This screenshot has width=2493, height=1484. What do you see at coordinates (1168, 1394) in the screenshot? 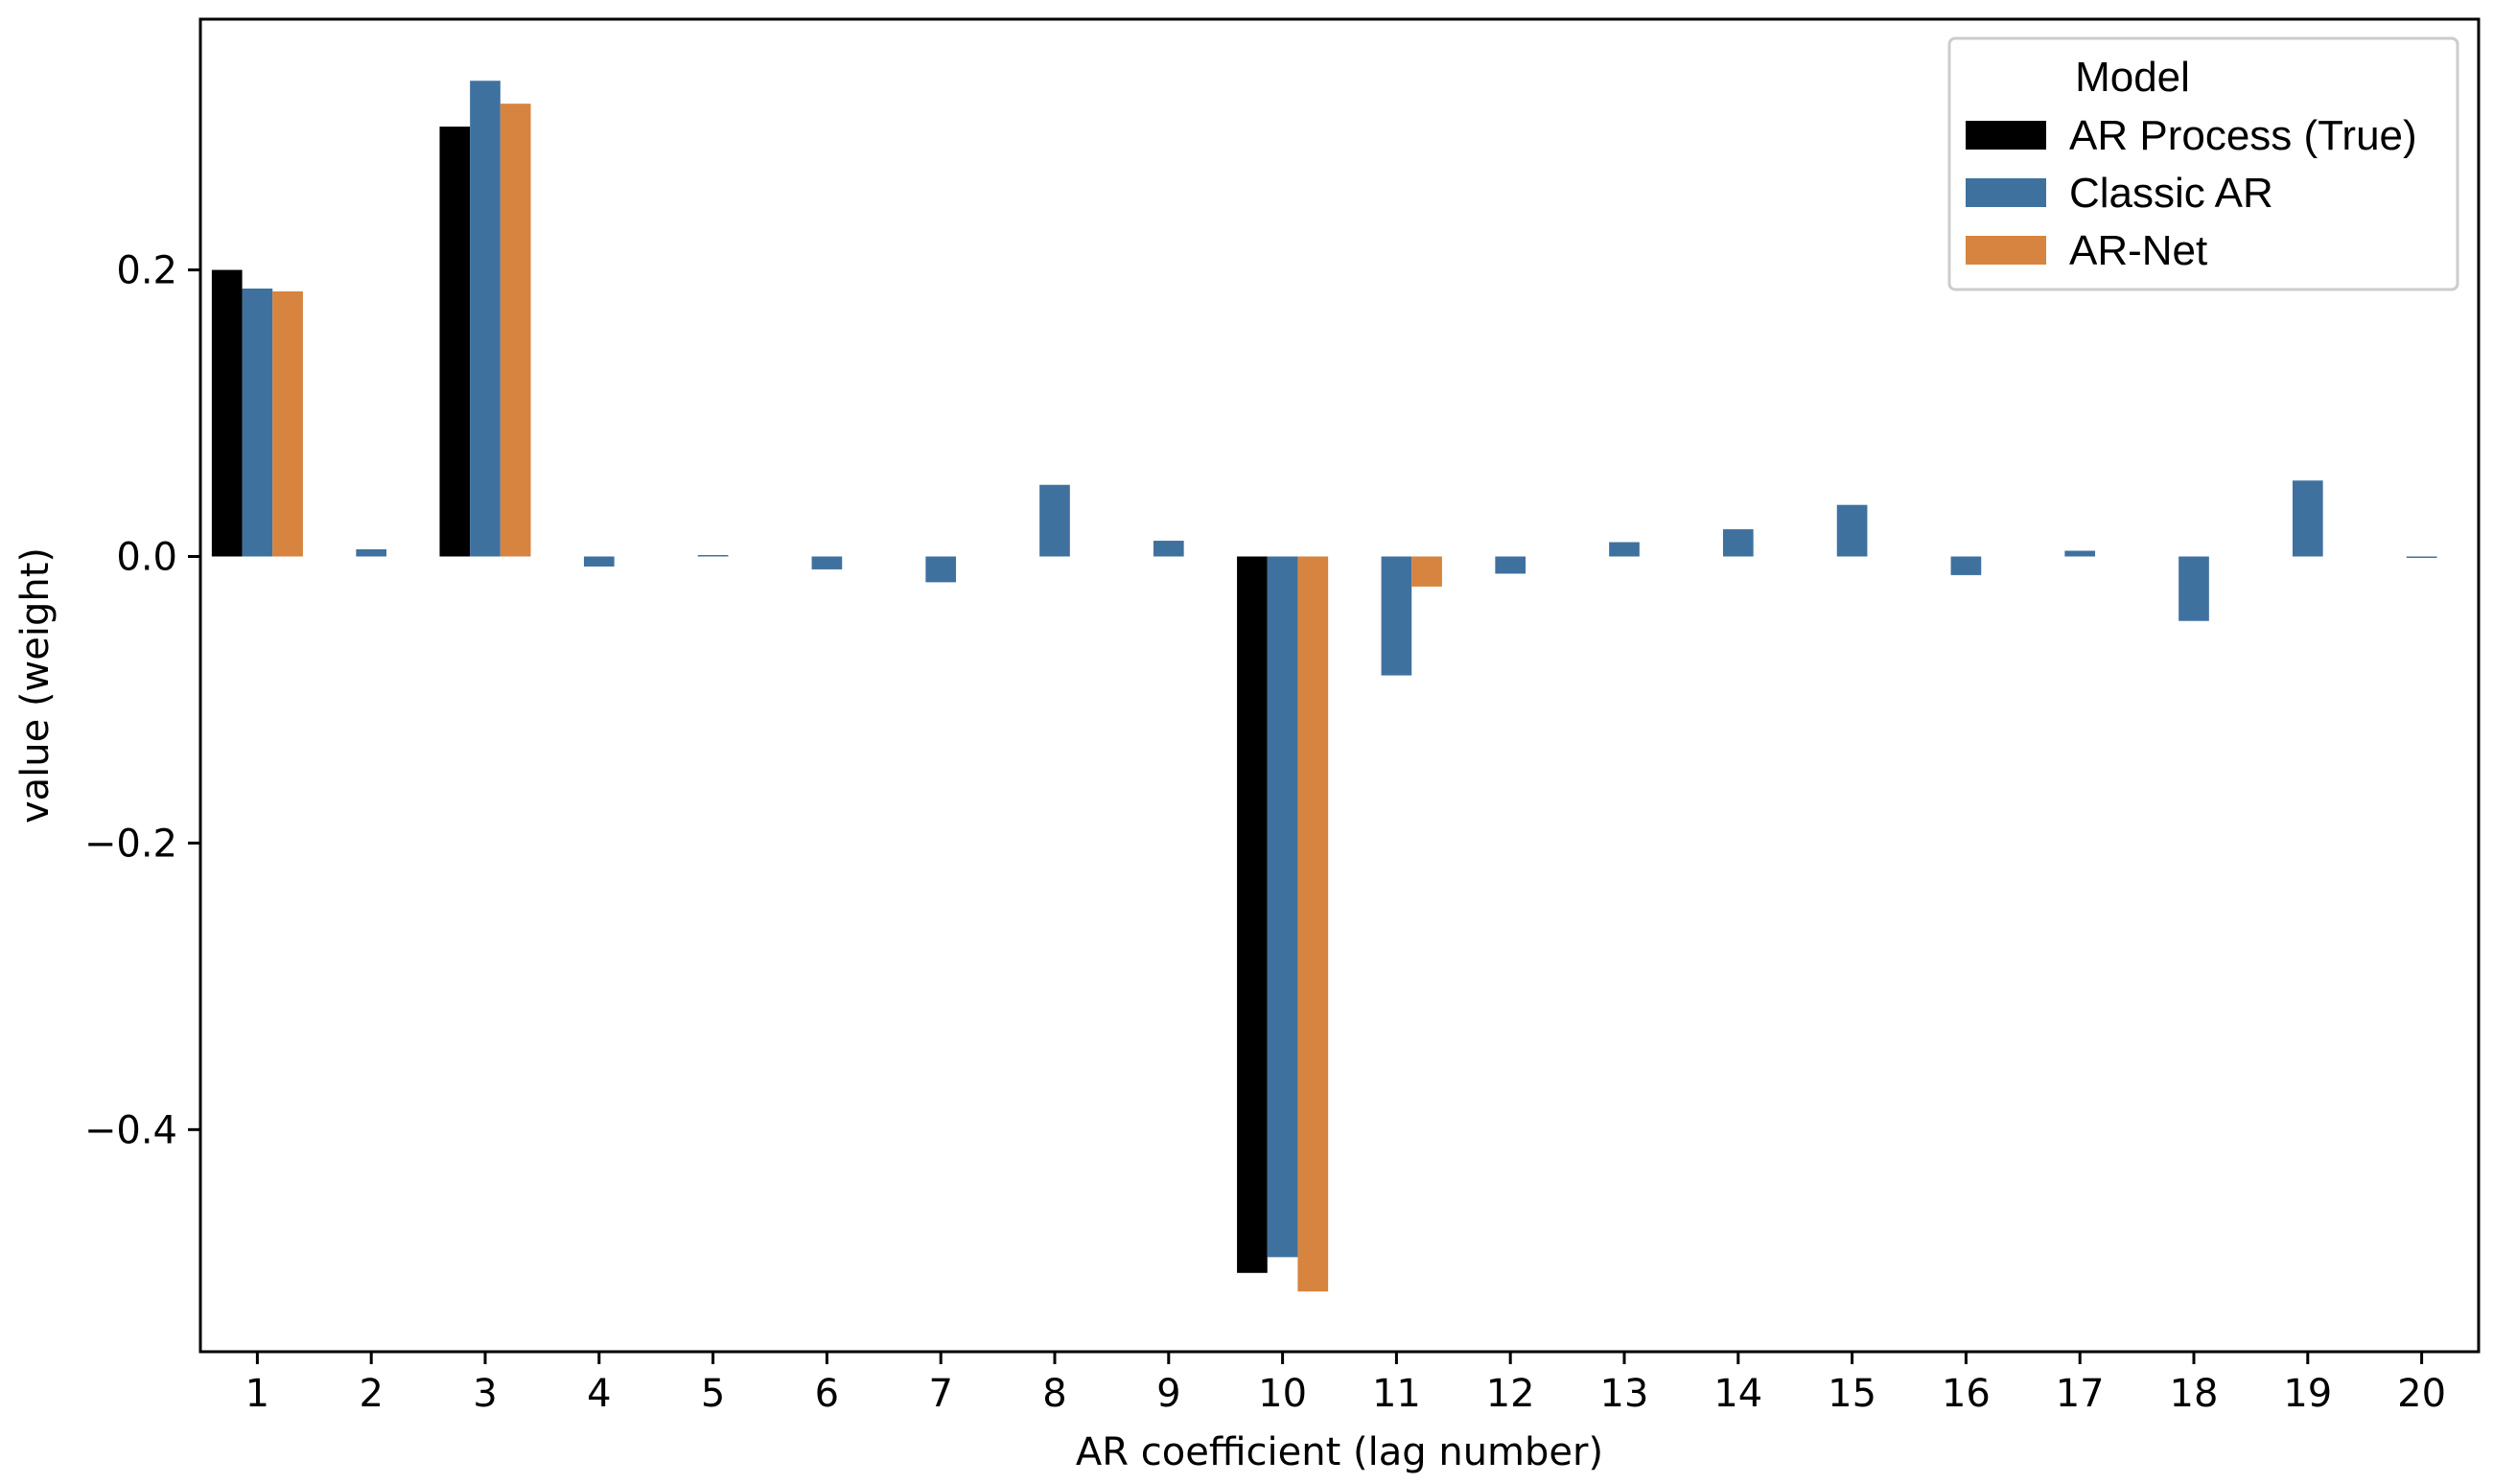
I see `x-tick-label: 9` at bounding box center [1168, 1394].